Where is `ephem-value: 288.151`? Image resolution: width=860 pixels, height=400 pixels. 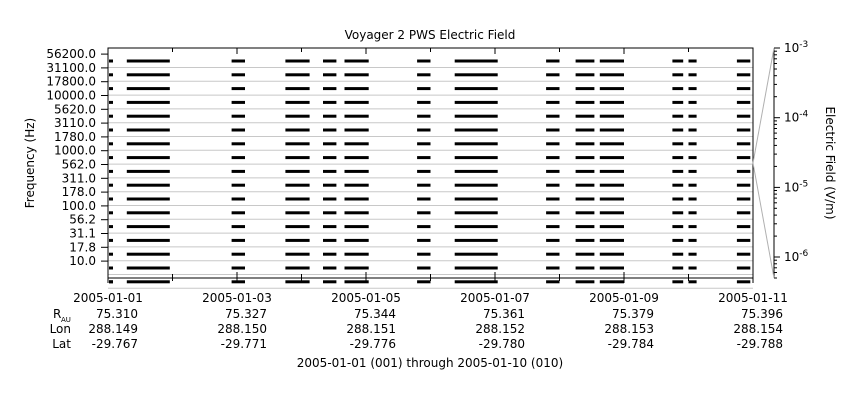 ephem-value: 288.151 is located at coordinates (371, 329).